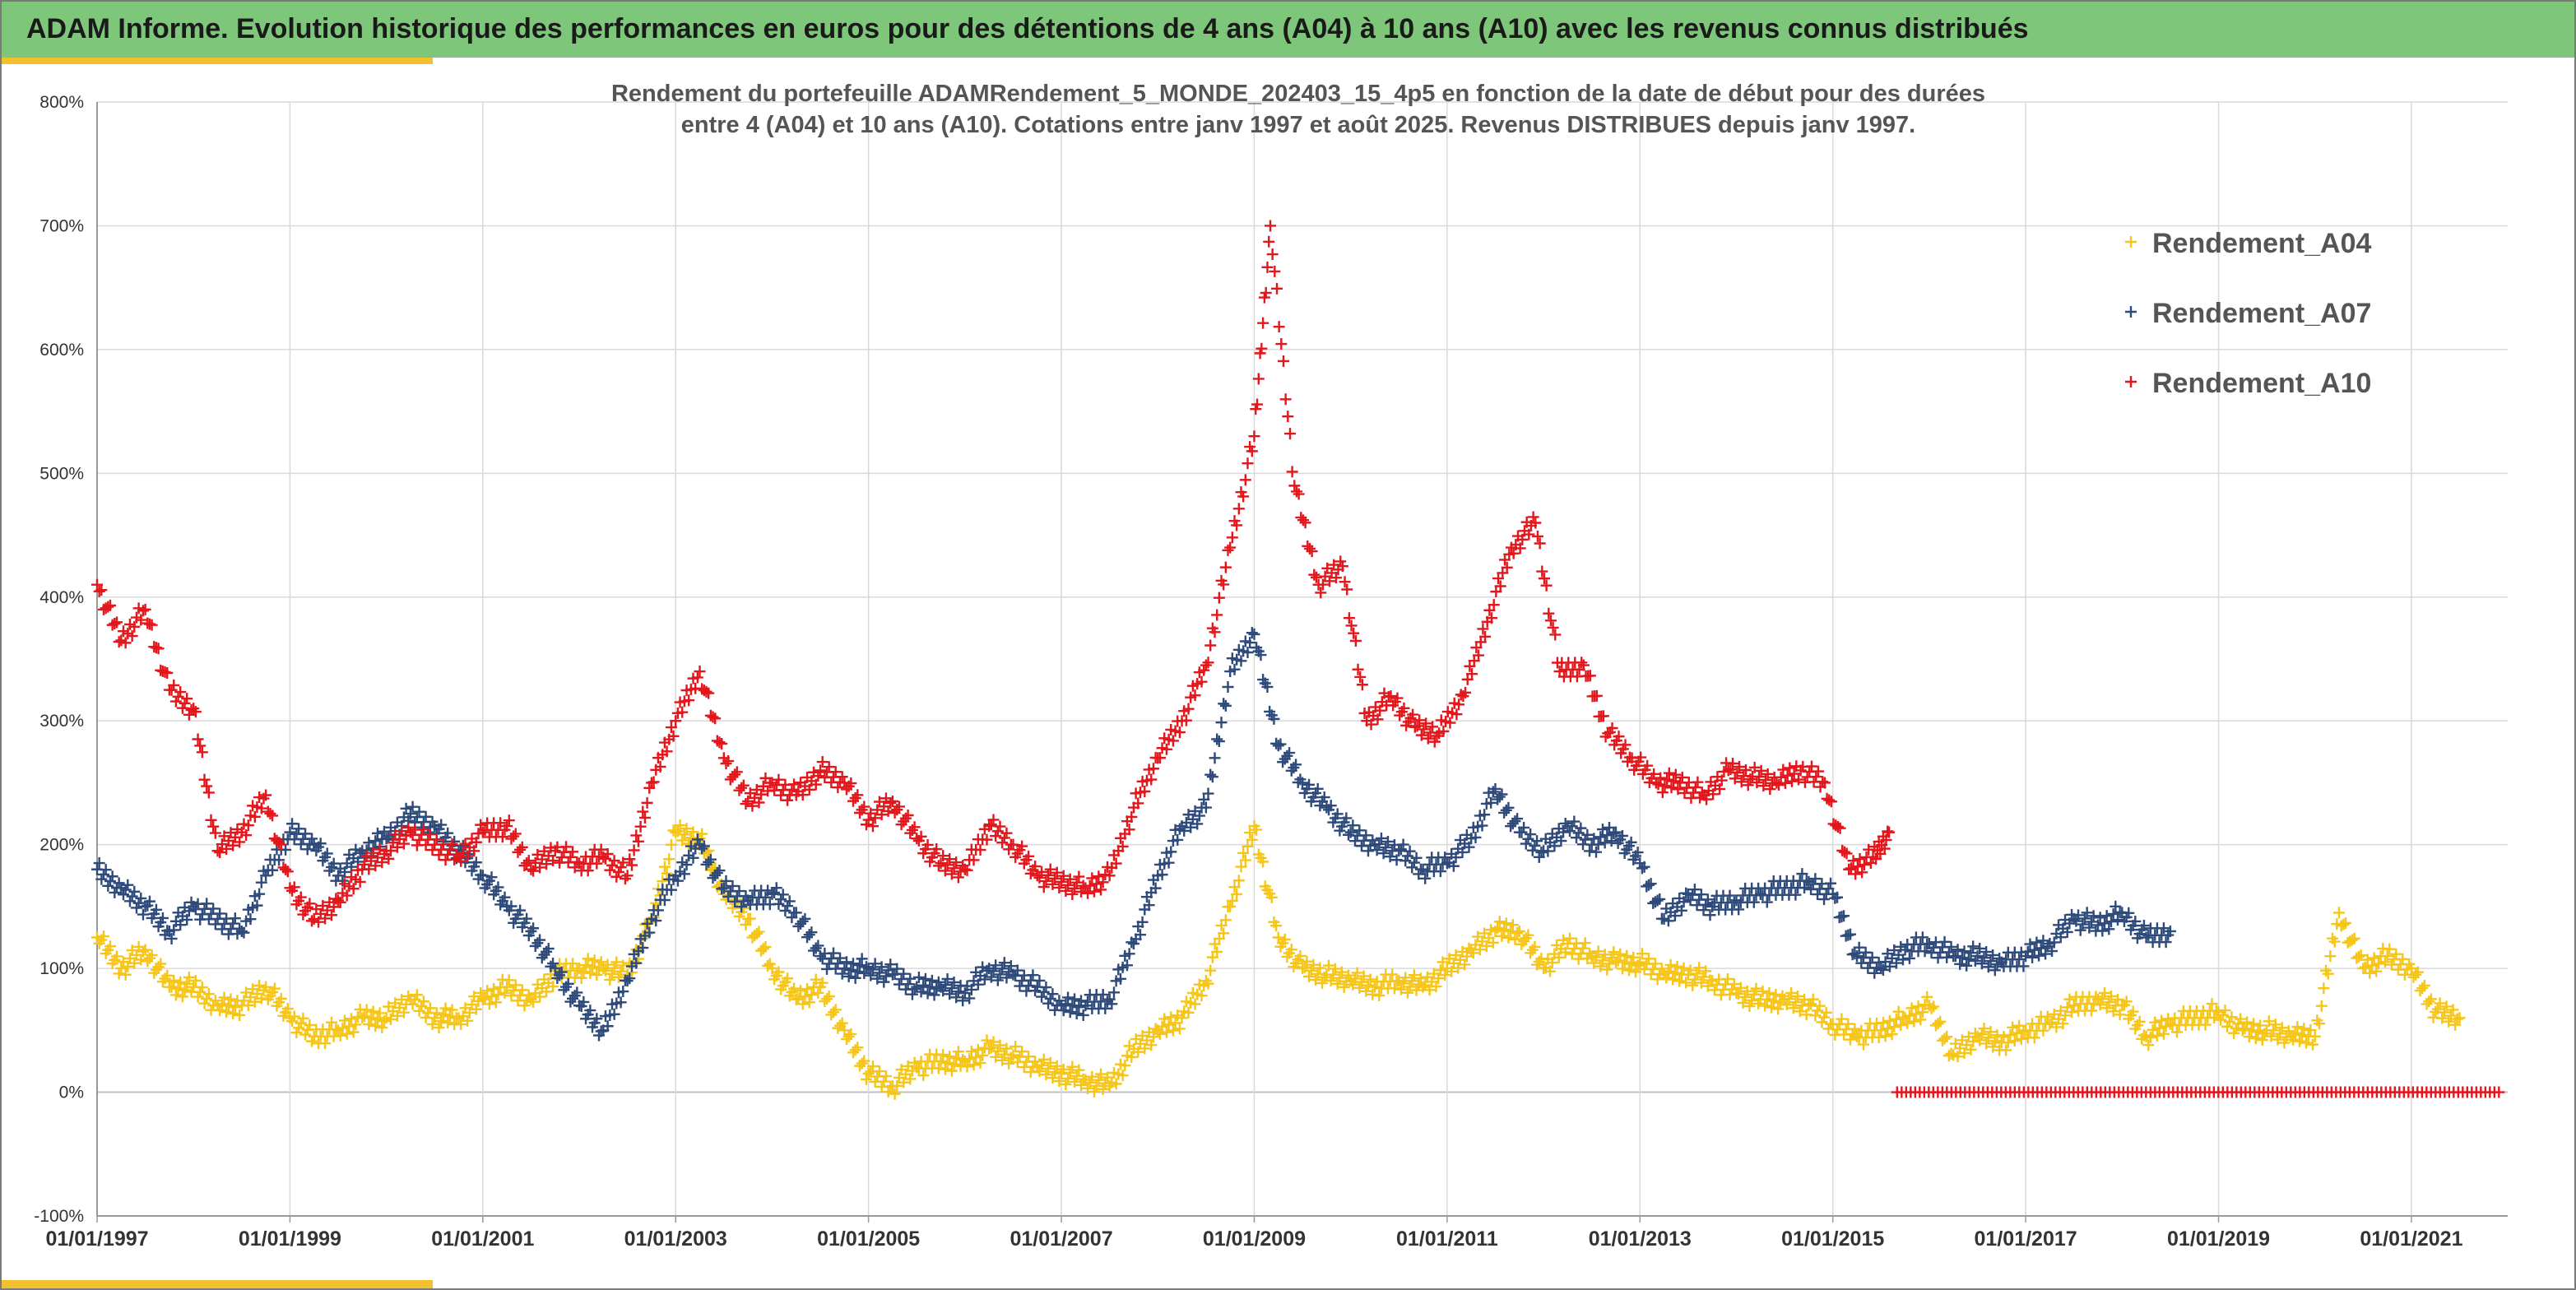 This screenshot has width=2576, height=1290. I want to click on legend-label: Rendement_A10, so click(2262, 383).